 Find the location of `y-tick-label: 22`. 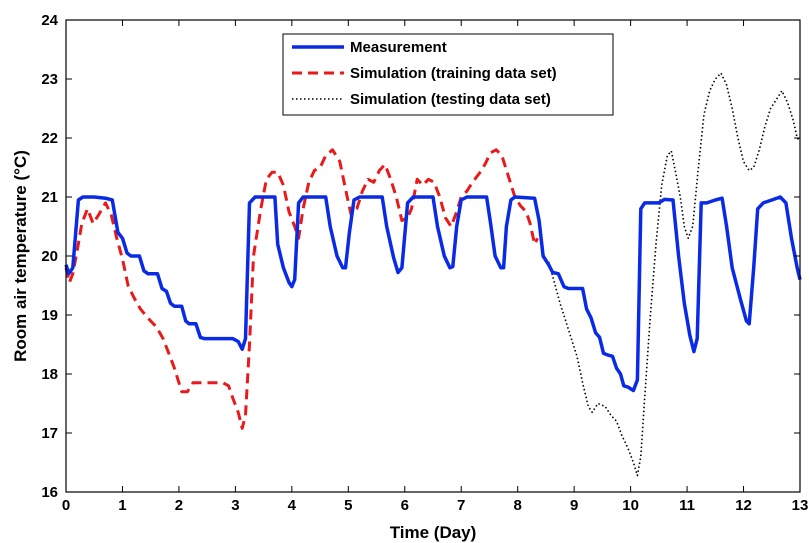

y-tick-label: 22 is located at coordinates (49, 138).